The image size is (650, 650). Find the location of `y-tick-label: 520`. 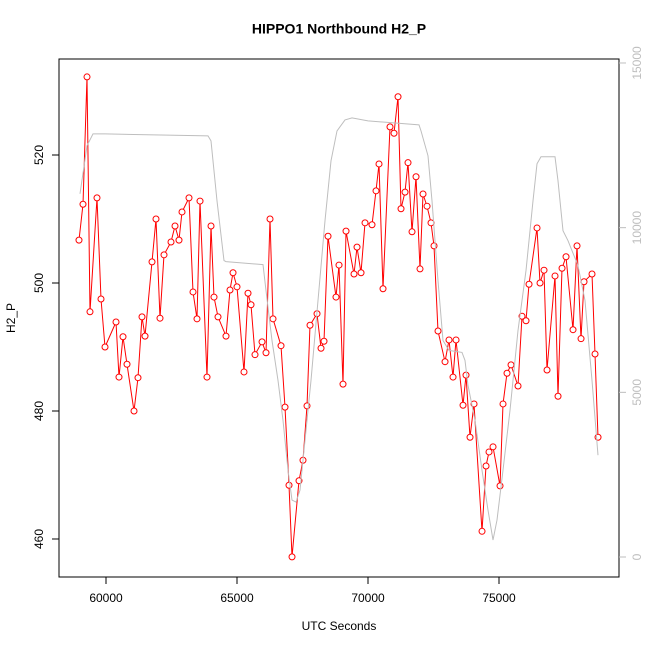

y-tick-label: 520 is located at coordinates (39, 155).